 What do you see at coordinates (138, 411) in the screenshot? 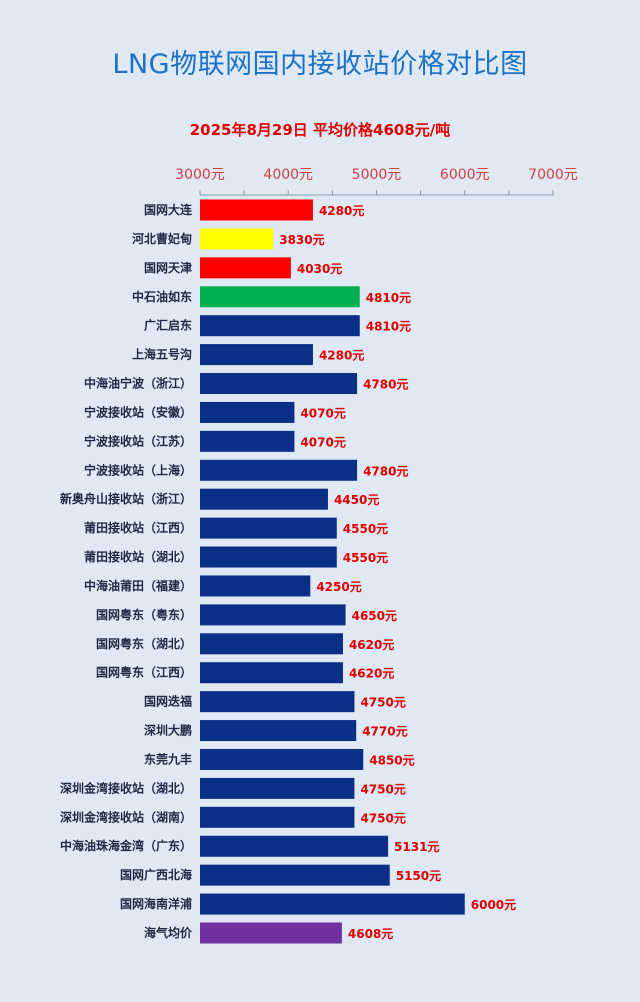
I see `category-label: 宁波接收站（安徽）` at bounding box center [138, 411].